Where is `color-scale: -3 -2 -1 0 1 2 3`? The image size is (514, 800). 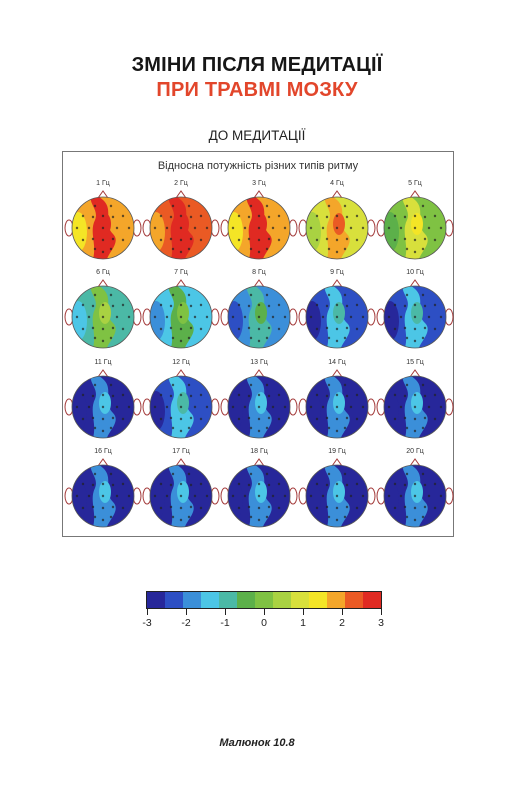 color-scale: -3 -2 -1 0 1 2 3 is located at coordinates (263, 614).